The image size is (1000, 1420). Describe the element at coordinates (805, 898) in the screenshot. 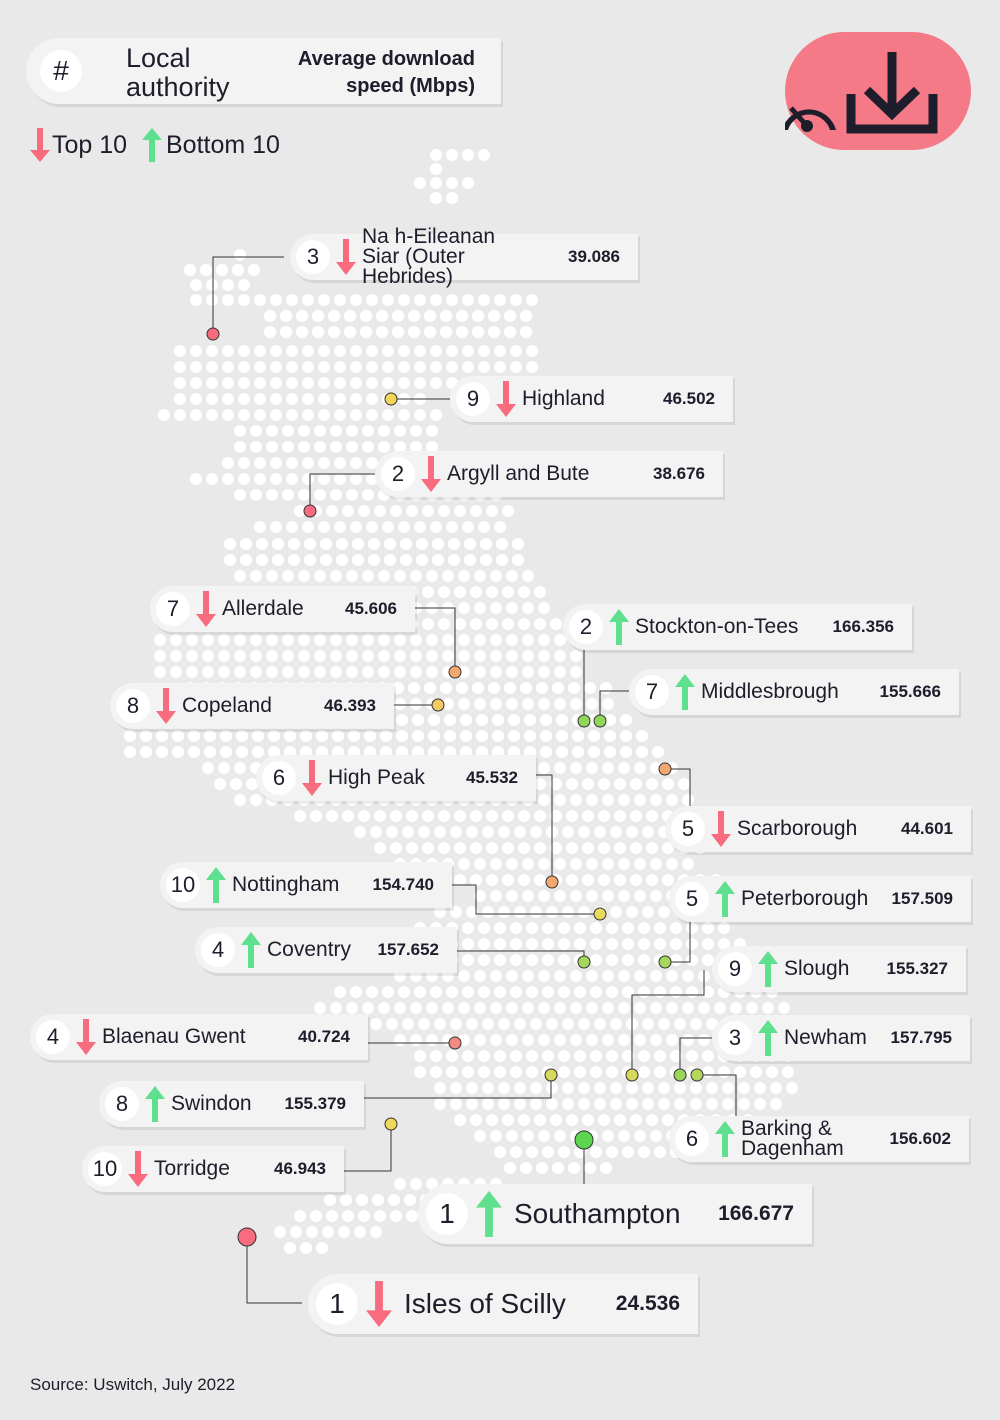

I see `authority-name: Peterborough` at that location.